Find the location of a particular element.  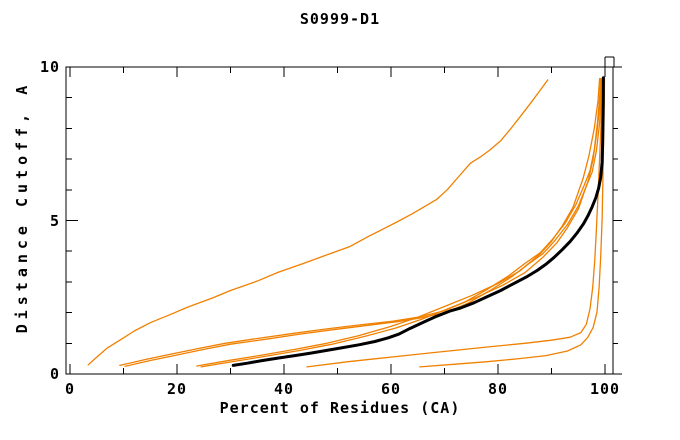

x-axis-label: Percent of Residues (CA) is located at coordinates (340, 408).